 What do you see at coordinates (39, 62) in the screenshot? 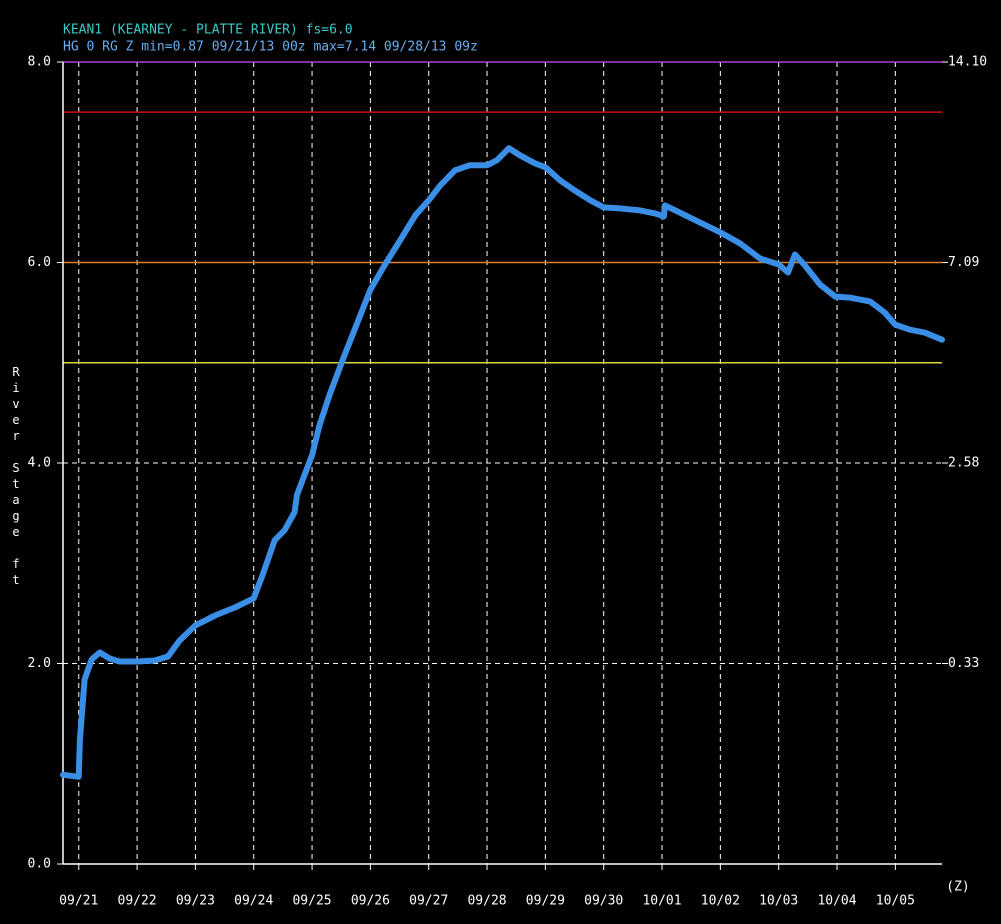
I see `y-tick-label: 8.0` at bounding box center [39, 62].